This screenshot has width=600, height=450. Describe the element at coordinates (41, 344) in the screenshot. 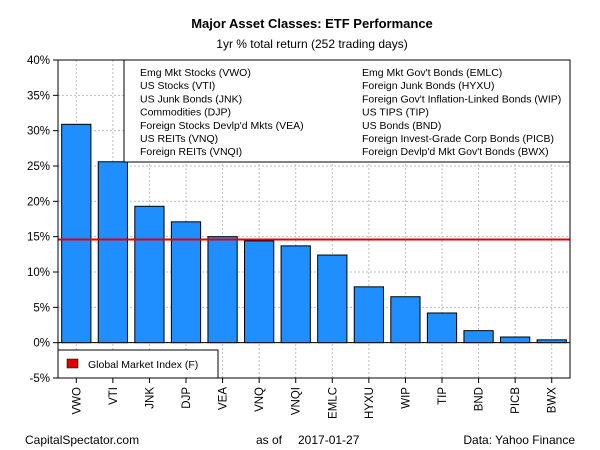

I see `y-tick-label: 0%` at that location.